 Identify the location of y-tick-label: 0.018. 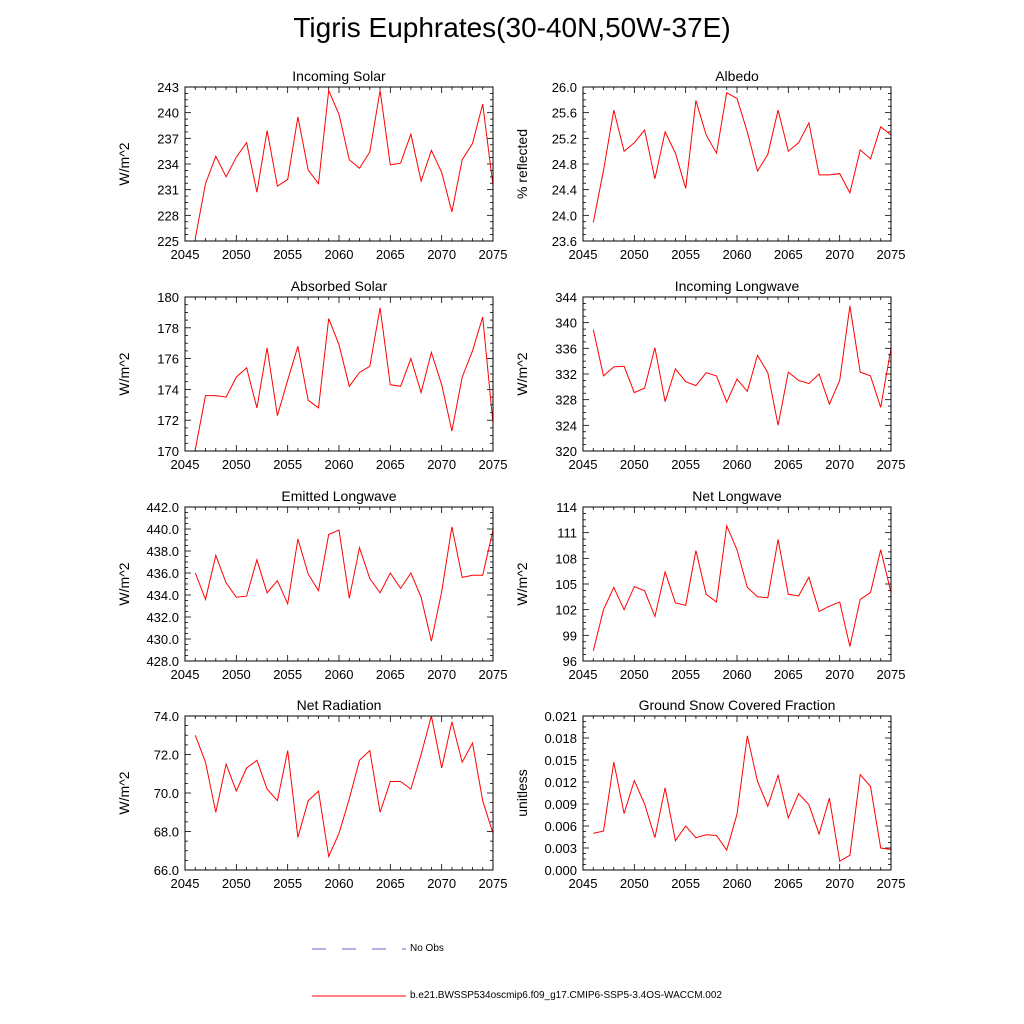
(560, 738).